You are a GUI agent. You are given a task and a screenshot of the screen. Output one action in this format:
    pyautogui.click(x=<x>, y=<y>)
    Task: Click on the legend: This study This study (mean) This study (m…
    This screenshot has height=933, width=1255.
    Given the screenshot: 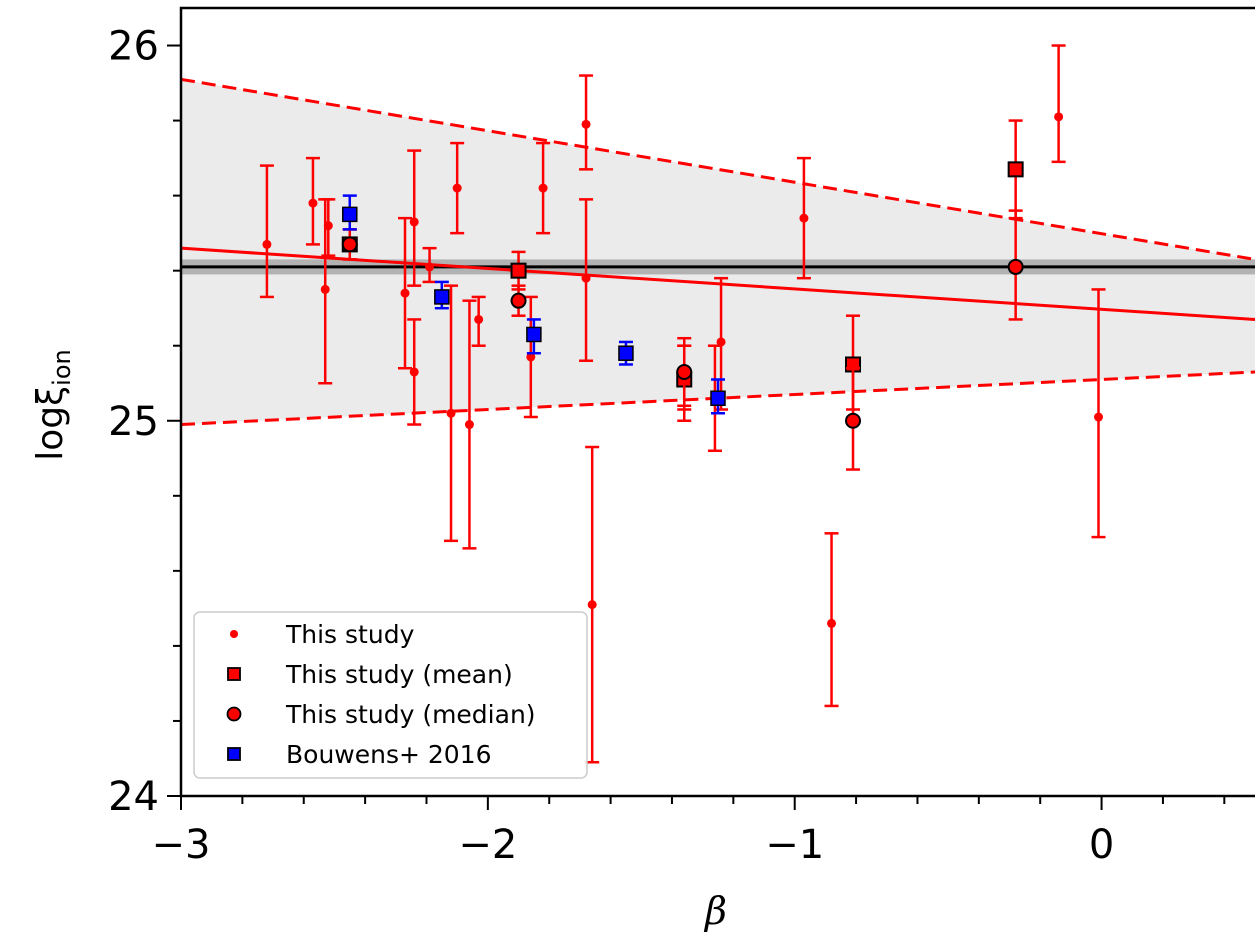 What is the action you would take?
    pyautogui.click(x=390, y=695)
    